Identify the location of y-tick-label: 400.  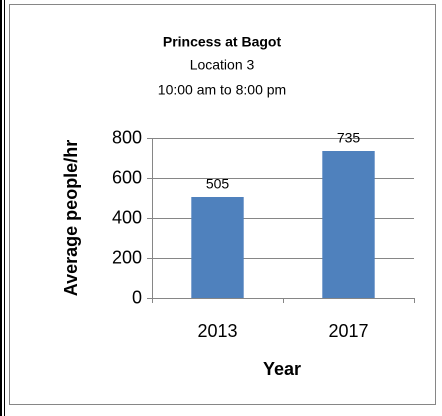
(127, 217).